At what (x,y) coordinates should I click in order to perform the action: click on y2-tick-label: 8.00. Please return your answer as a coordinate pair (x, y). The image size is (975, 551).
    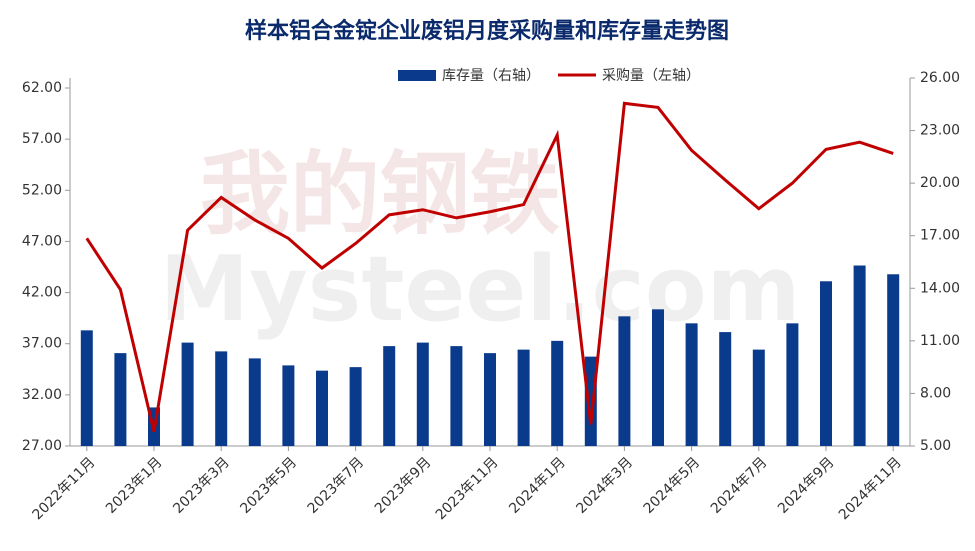
    Looking at the image, I should click on (935, 393).